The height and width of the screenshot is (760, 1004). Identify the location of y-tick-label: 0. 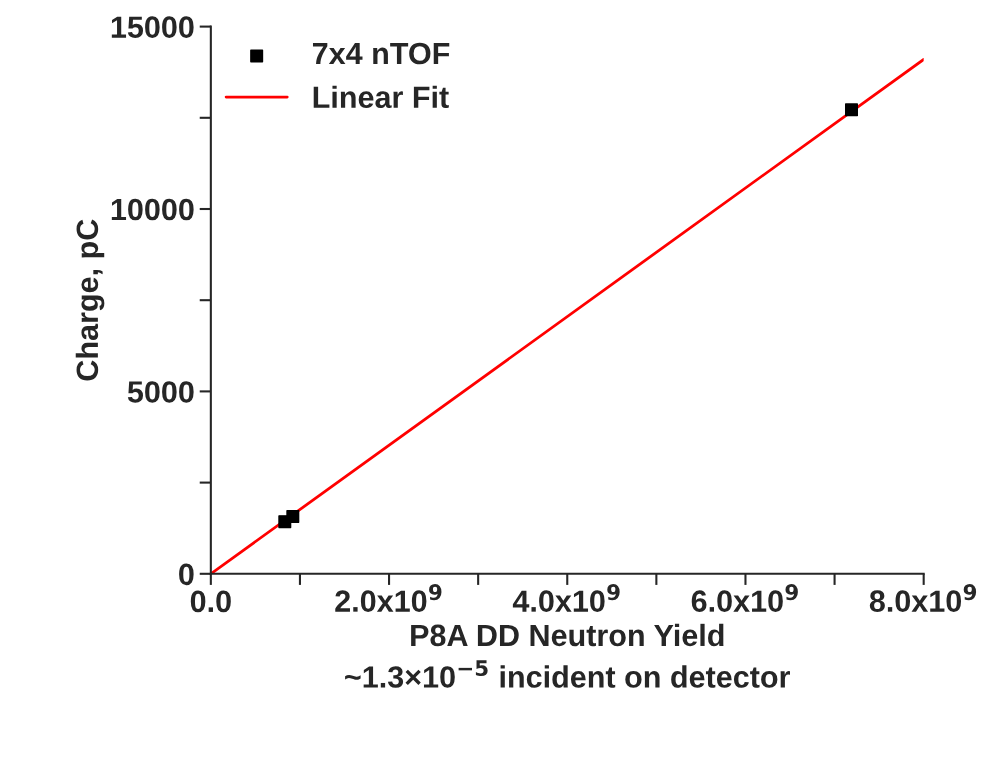
(186, 574).